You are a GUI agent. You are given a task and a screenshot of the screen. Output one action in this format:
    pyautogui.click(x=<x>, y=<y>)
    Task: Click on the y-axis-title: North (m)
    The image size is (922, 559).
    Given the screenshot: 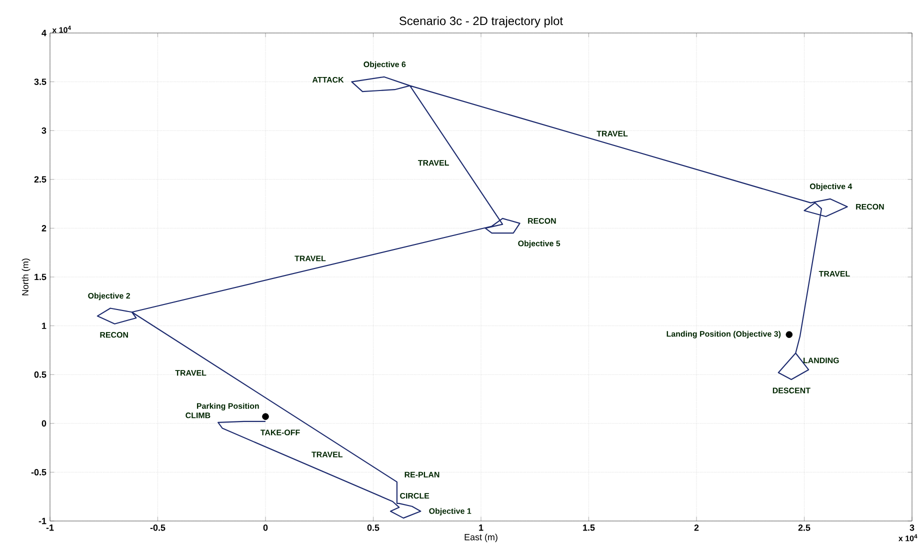 What is the action you would take?
    pyautogui.click(x=26, y=277)
    